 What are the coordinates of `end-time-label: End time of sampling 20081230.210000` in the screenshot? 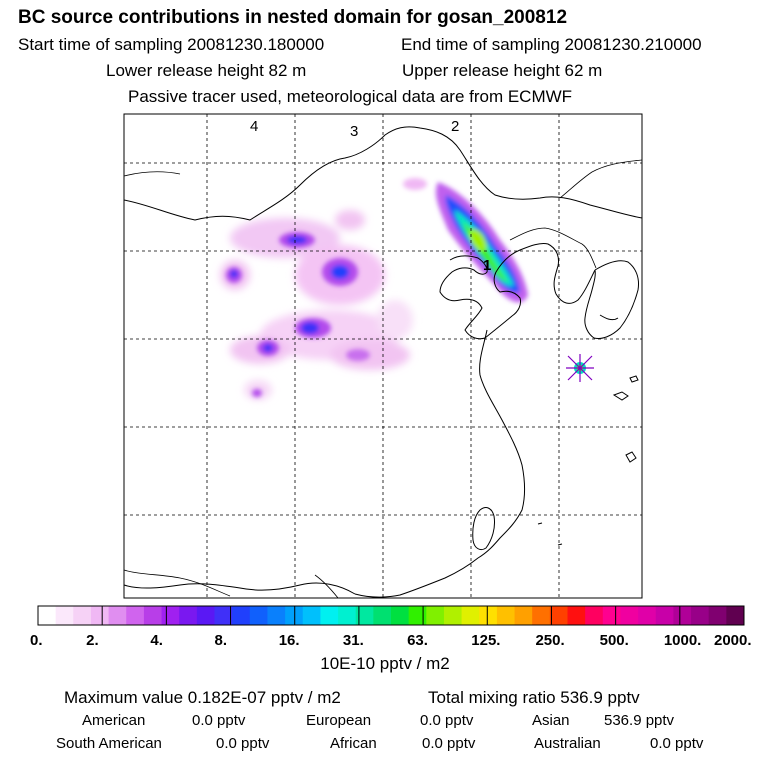 It's located at (551, 44).